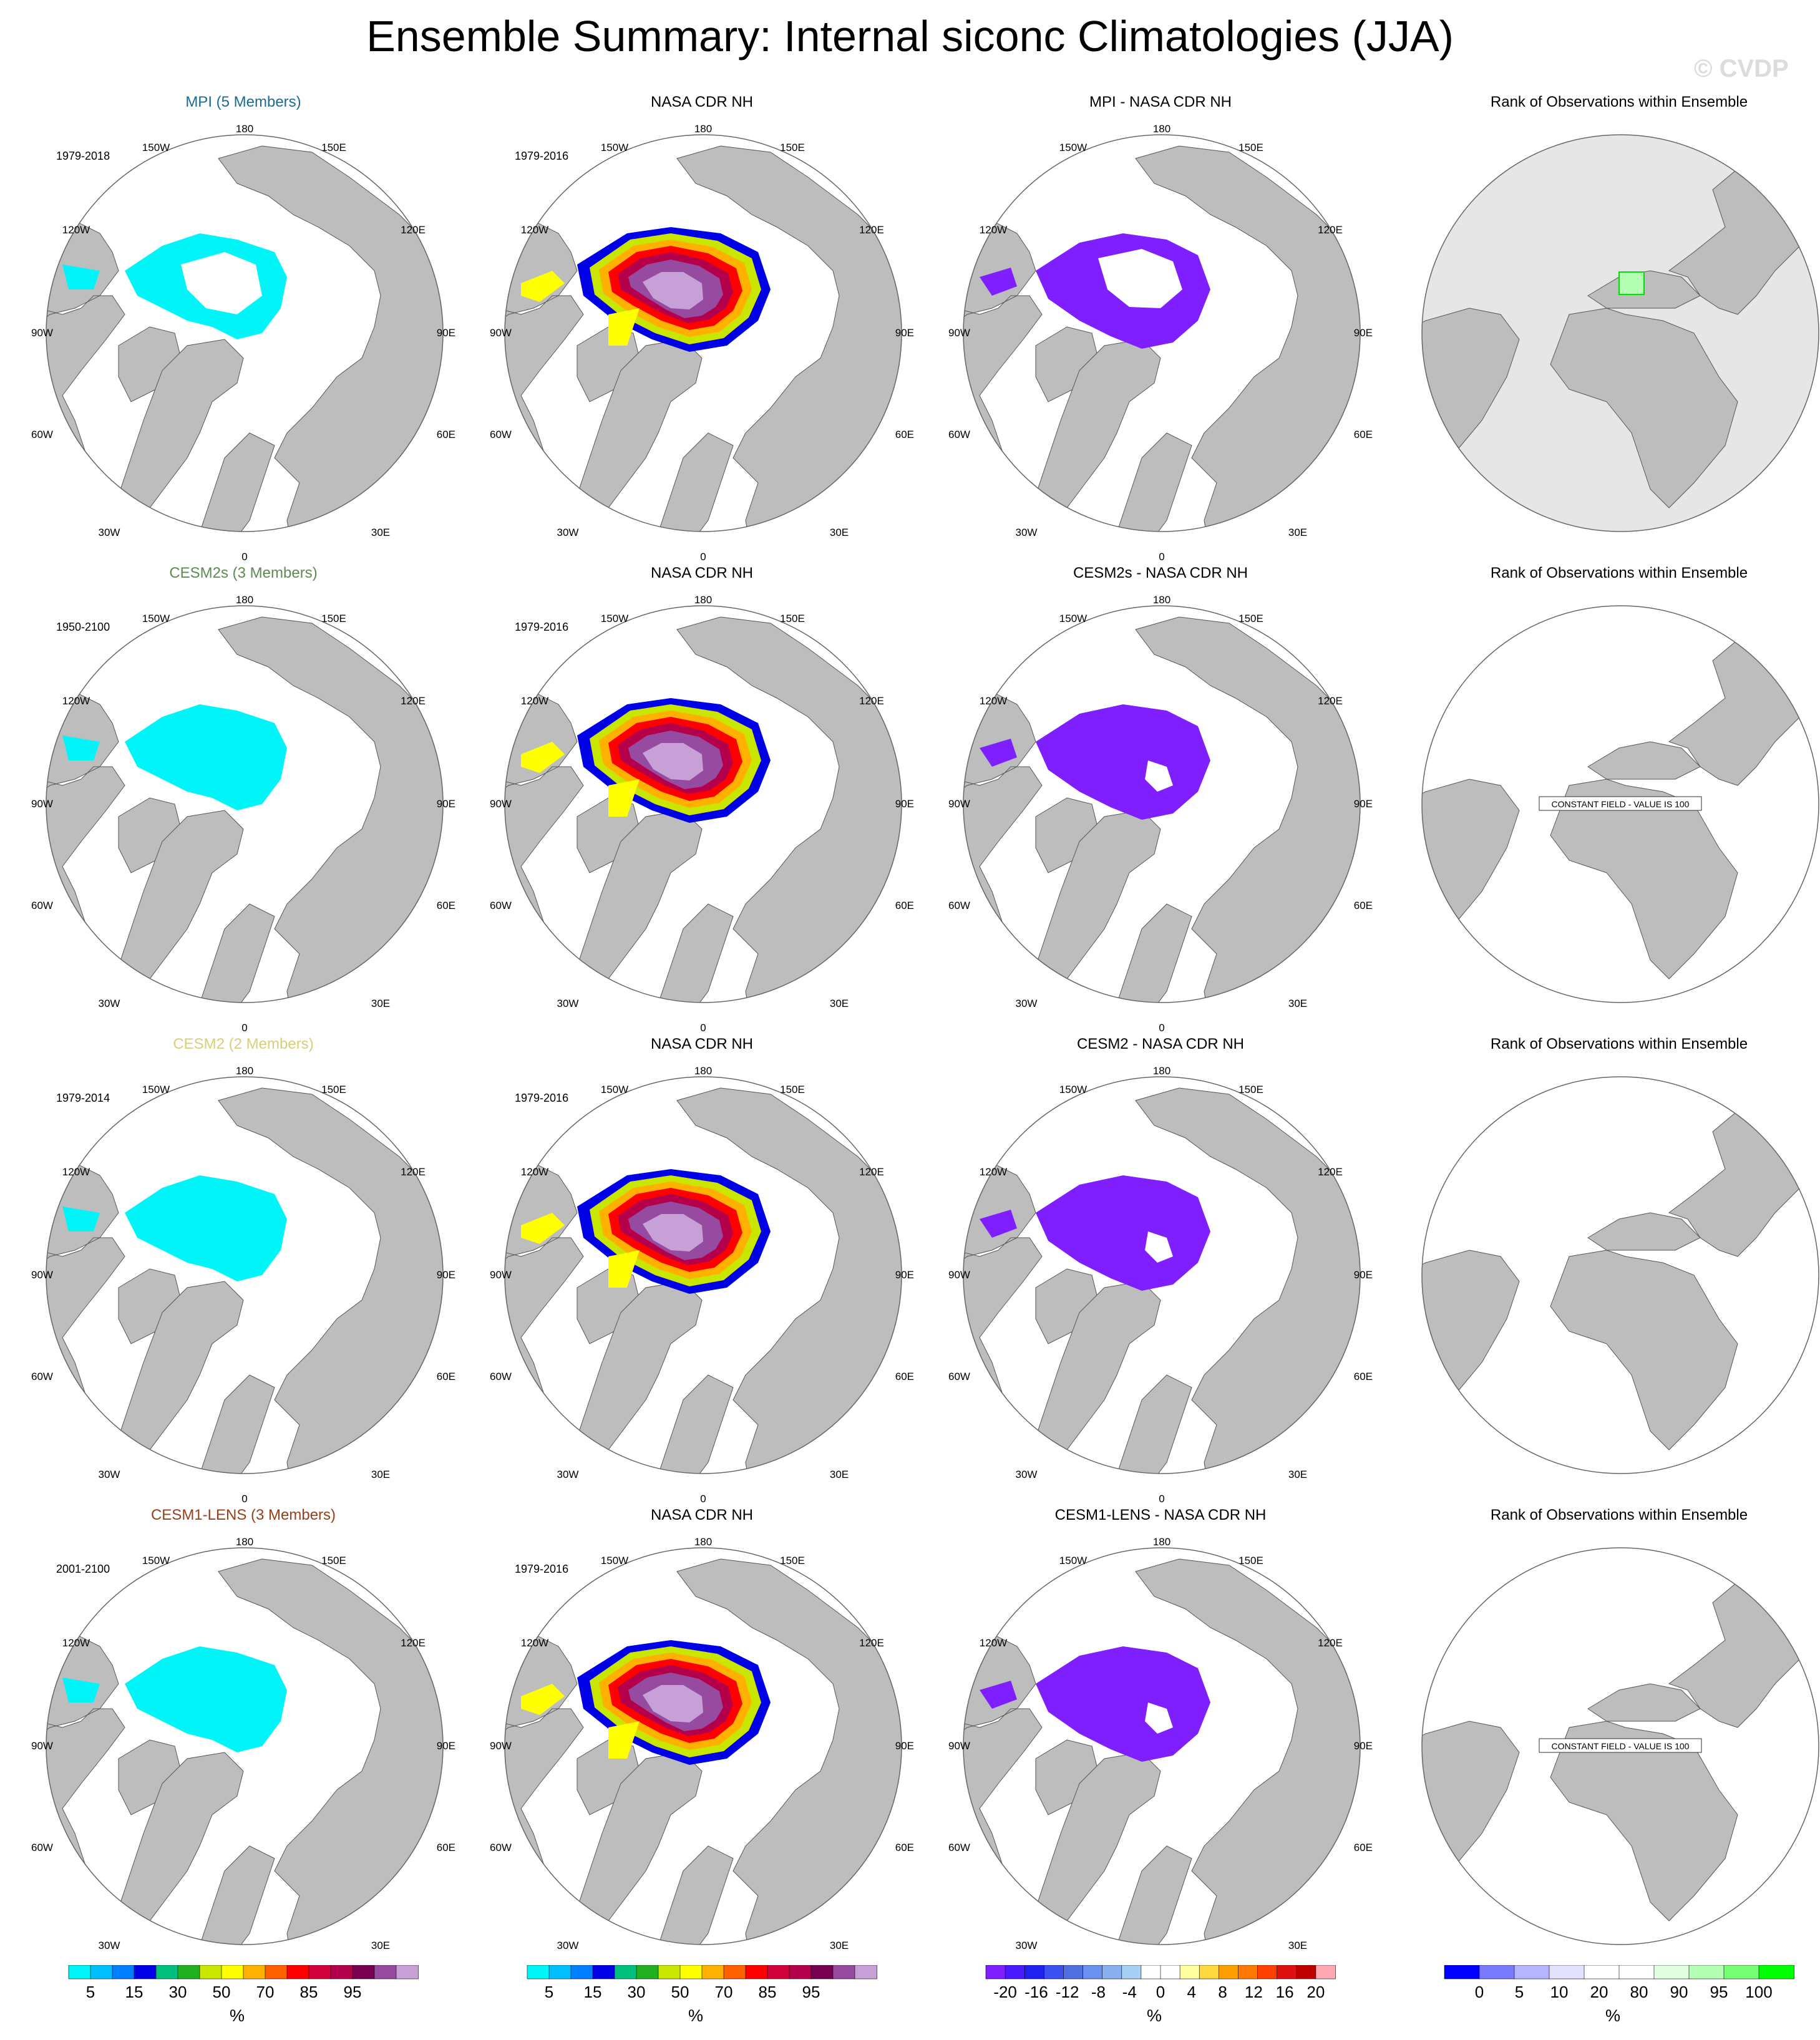 The width and height of the screenshot is (1820, 2040). Describe the element at coordinates (1098, 1992) in the screenshot. I see `colorbar-tick-label: -8` at that location.